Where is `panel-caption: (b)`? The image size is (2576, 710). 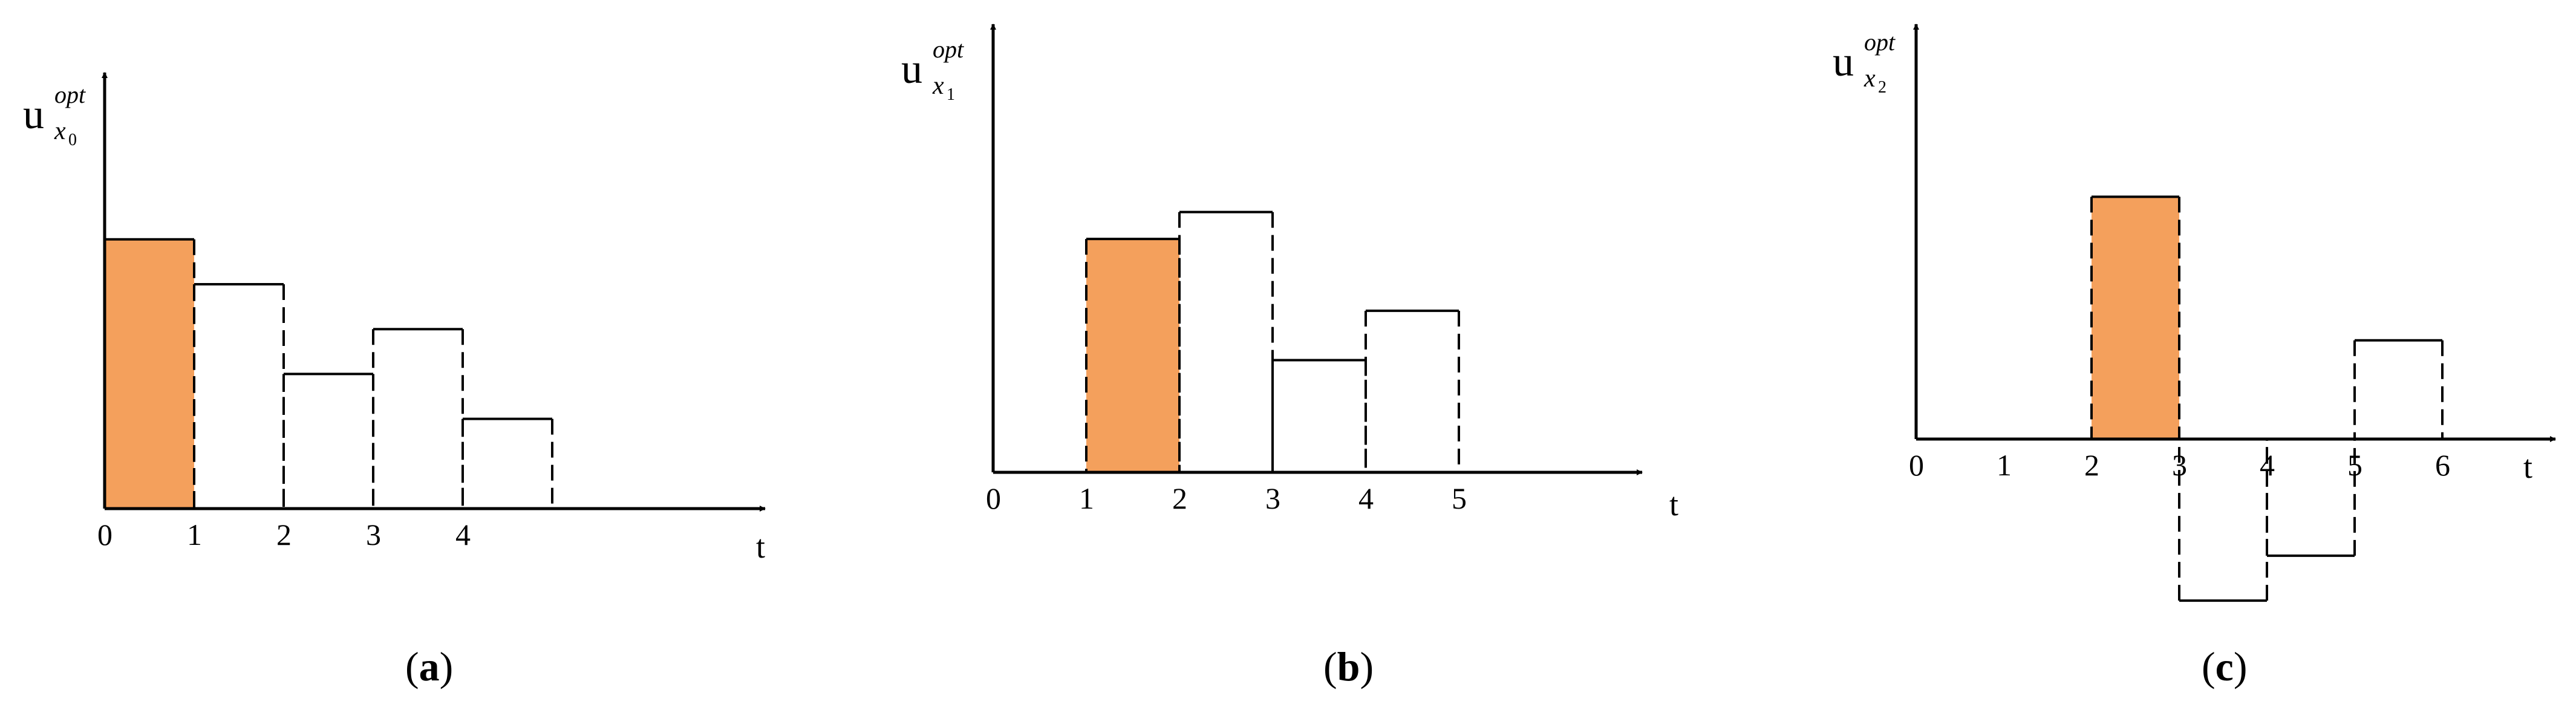
panel-caption: (b) is located at coordinates (1348, 666).